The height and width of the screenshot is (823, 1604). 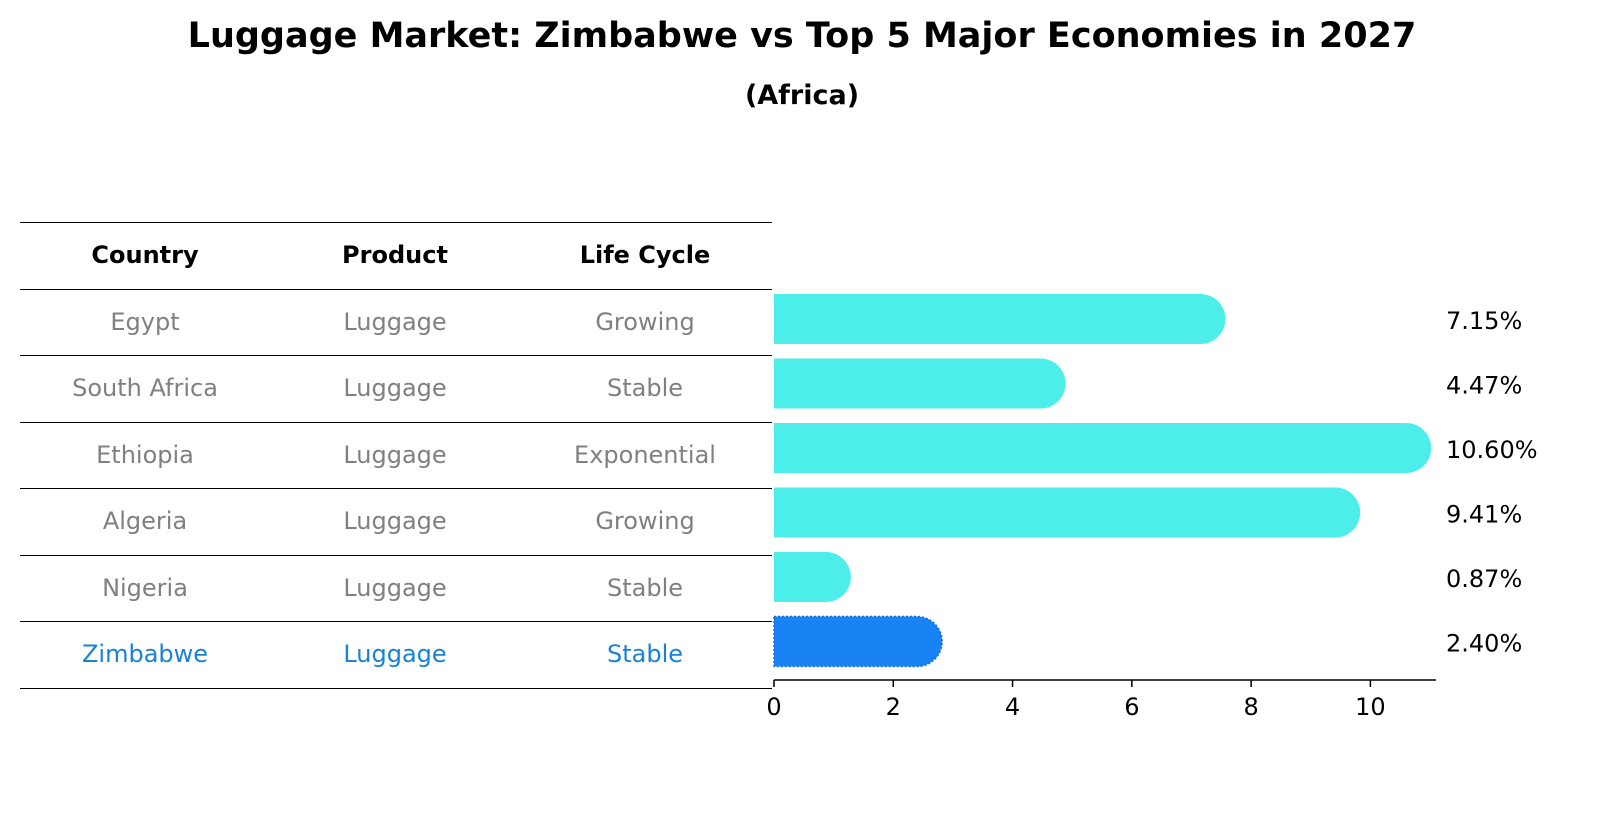 What do you see at coordinates (395, 255) in the screenshot?
I see `table-header-product: Product` at bounding box center [395, 255].